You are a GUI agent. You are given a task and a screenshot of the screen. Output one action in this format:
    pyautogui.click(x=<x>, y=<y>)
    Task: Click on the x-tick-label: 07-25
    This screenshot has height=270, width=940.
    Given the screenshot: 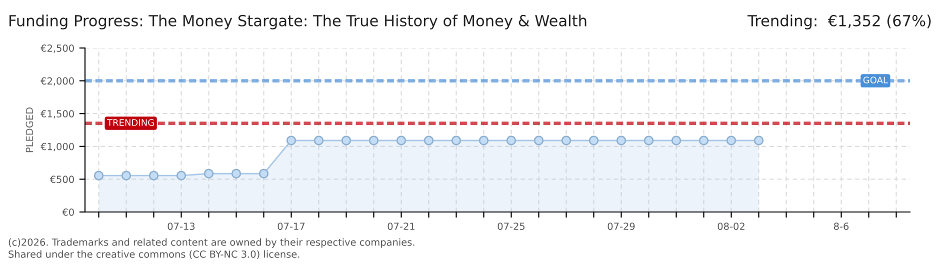 What is the action you would take?
    pyautogui.click(x=511, y=226)
    